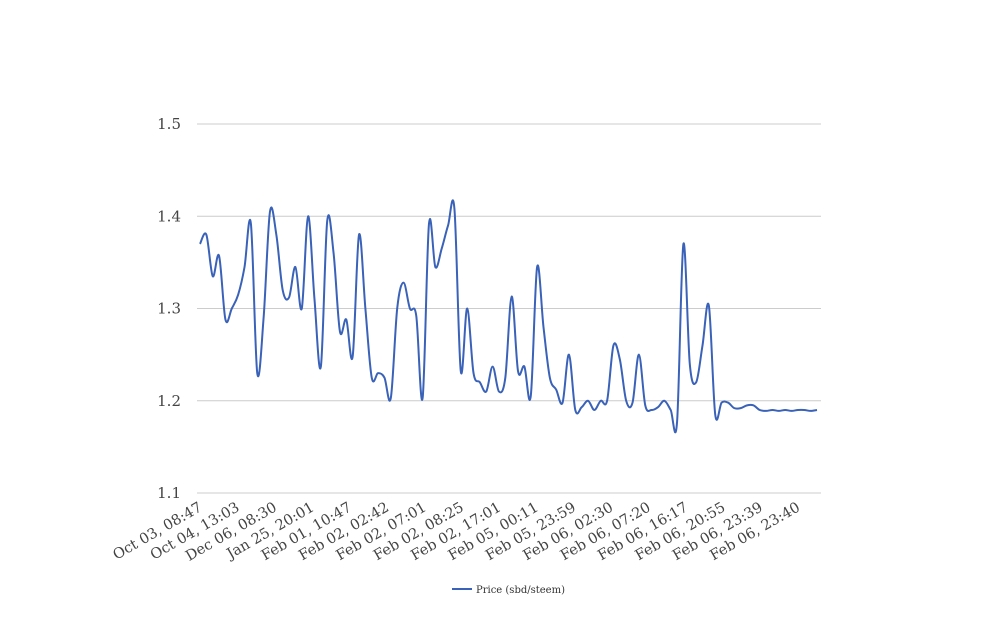 This screenshot has width=1008, height=621. I want to click on y-tick-label: 1.2, so click(169, 401).